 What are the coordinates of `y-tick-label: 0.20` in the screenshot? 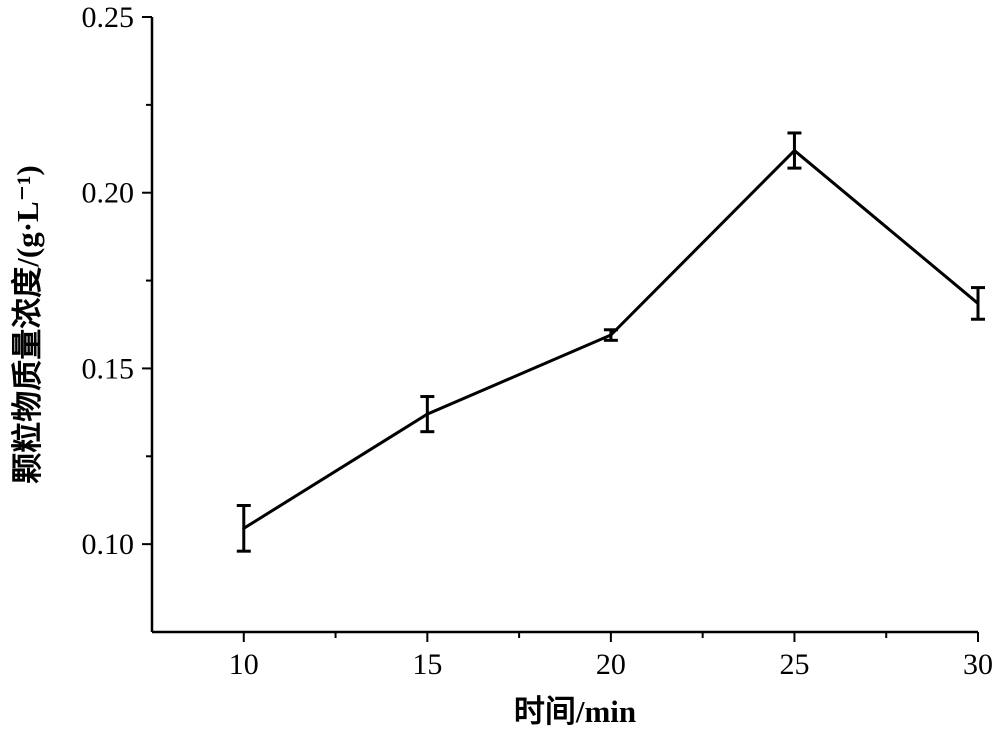 It's located at (108, 193).